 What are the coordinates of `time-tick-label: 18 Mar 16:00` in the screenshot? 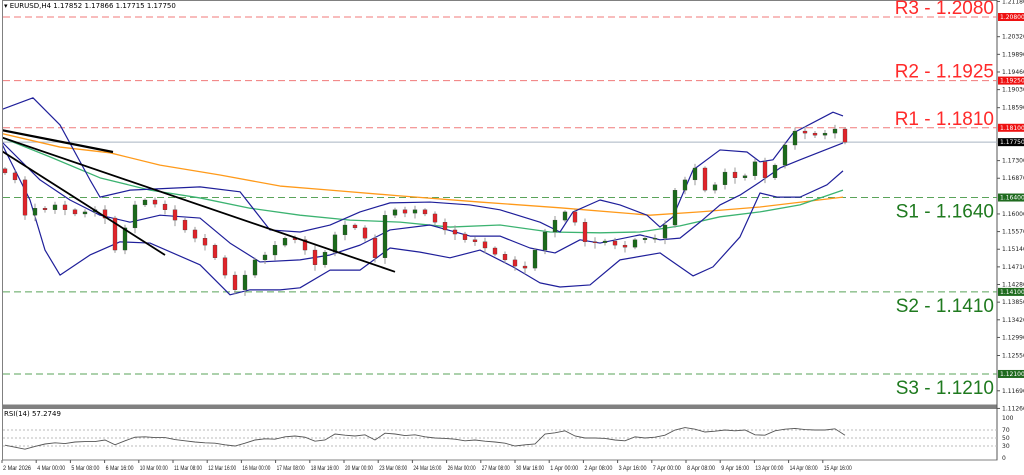 It's located at (325, 469).